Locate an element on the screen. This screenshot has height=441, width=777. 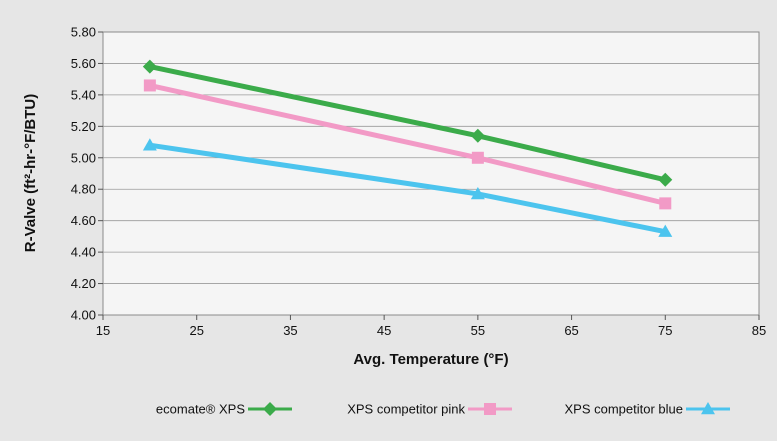
x-tick-label: 15 is located at coordinates (103, 330).